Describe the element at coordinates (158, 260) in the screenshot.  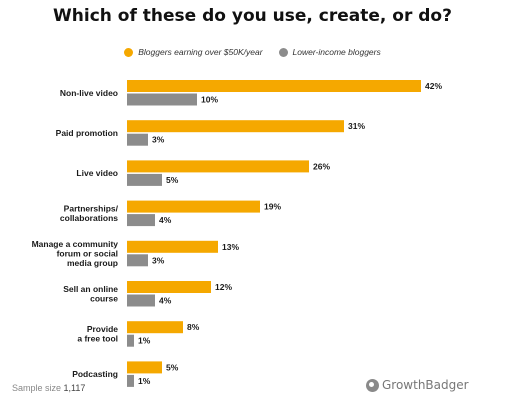
I see `value-label-low-income-manage-a-community-forum-or-social-media-group: 3%` at that location.